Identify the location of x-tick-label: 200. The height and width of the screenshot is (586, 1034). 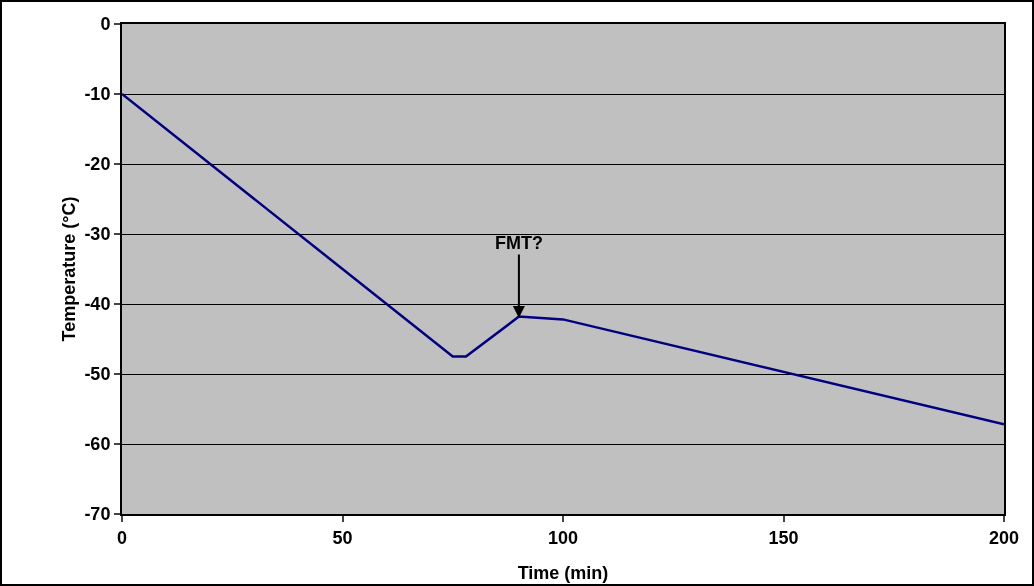
(1004, 537).